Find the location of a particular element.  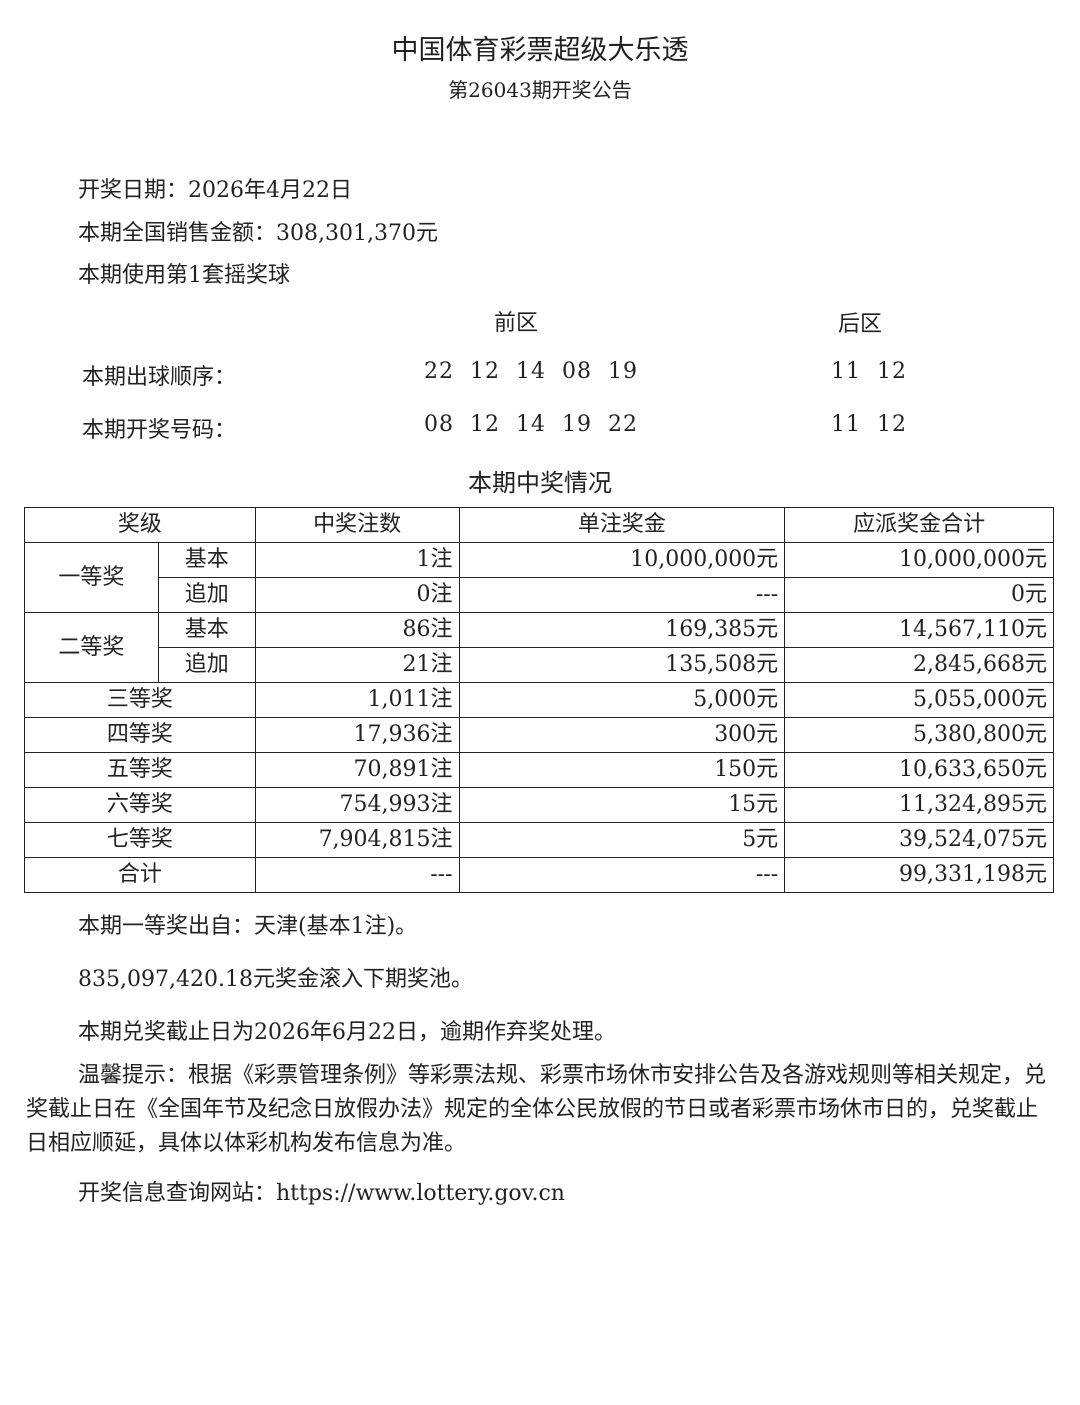

total-cell: 11,324,895元 is located at coordinates (919, 805).